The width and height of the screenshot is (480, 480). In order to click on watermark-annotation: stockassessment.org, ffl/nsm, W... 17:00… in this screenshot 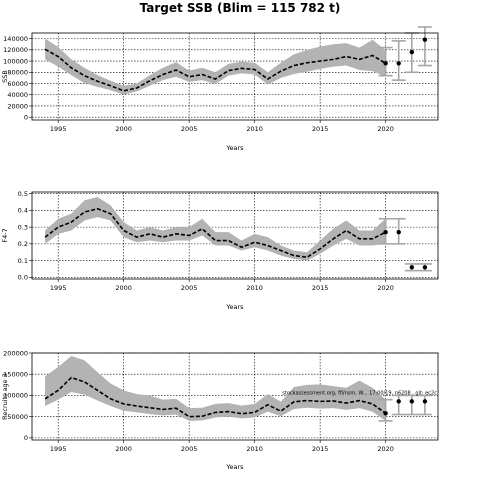, I will do `click(359, 393)`.